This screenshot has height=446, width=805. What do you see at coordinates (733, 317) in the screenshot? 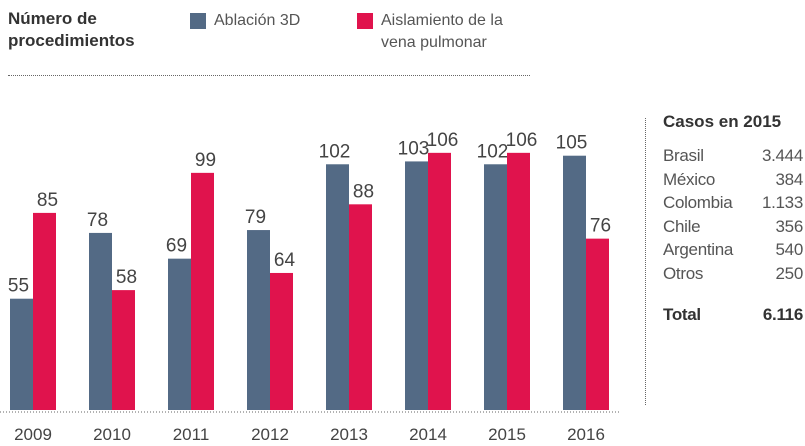
I see `table-total: Total 6.116` at bounding box center [733, 317].